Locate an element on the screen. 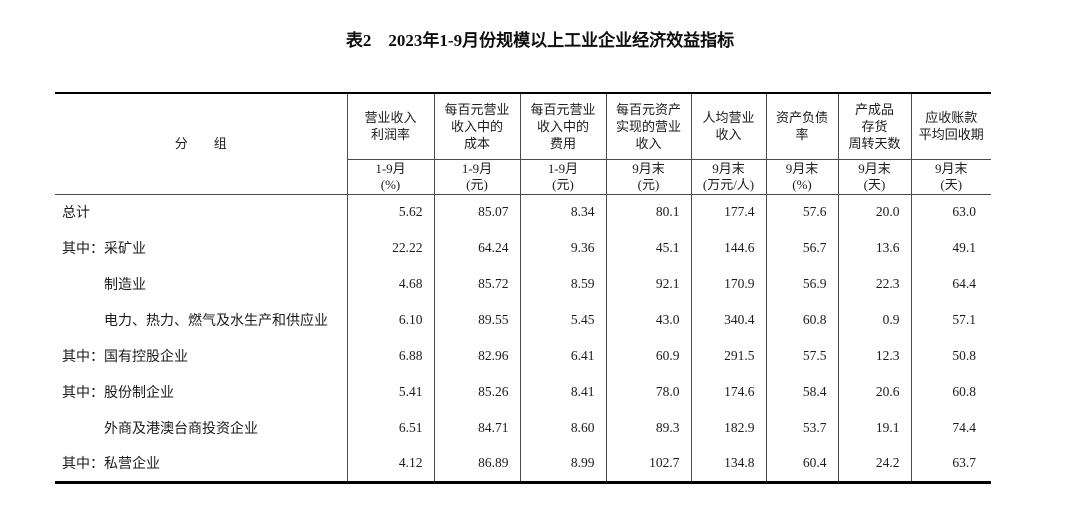 Image resolution: width=1080 pixels, height=507 pixels. subheader-cell: 9月末 (%) is located at coordinates (801, 177).